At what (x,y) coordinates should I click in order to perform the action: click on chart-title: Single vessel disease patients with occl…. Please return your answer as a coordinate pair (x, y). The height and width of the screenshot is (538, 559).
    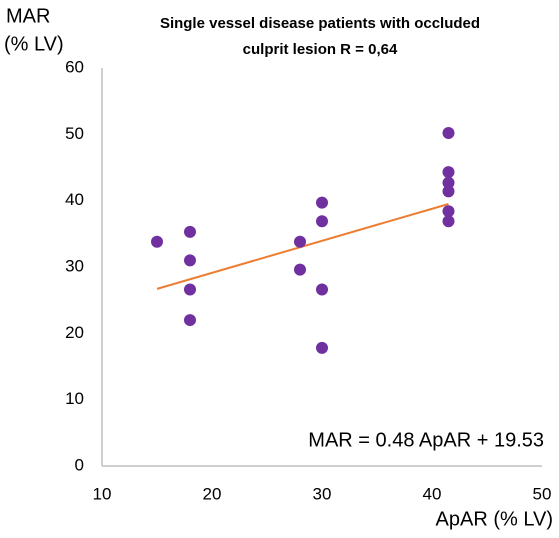
    Looking at the image, I should click on (320, 23).